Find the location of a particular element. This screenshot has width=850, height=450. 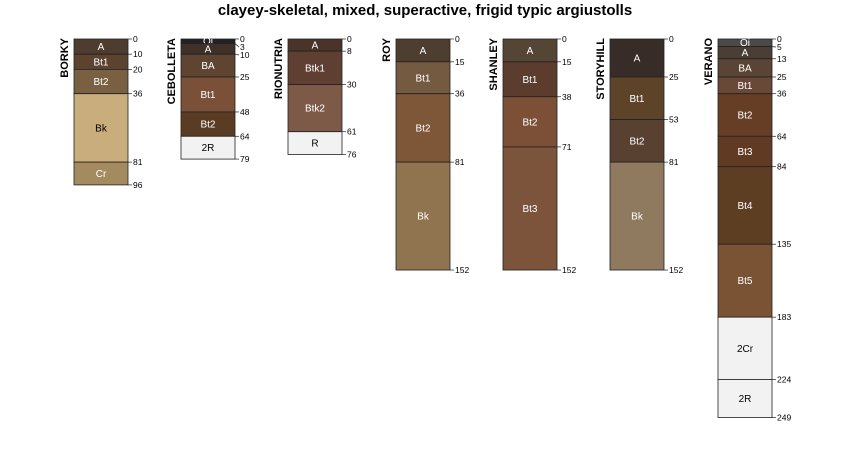

horizon-label: 2Cr is located at coordinates (745, 349).